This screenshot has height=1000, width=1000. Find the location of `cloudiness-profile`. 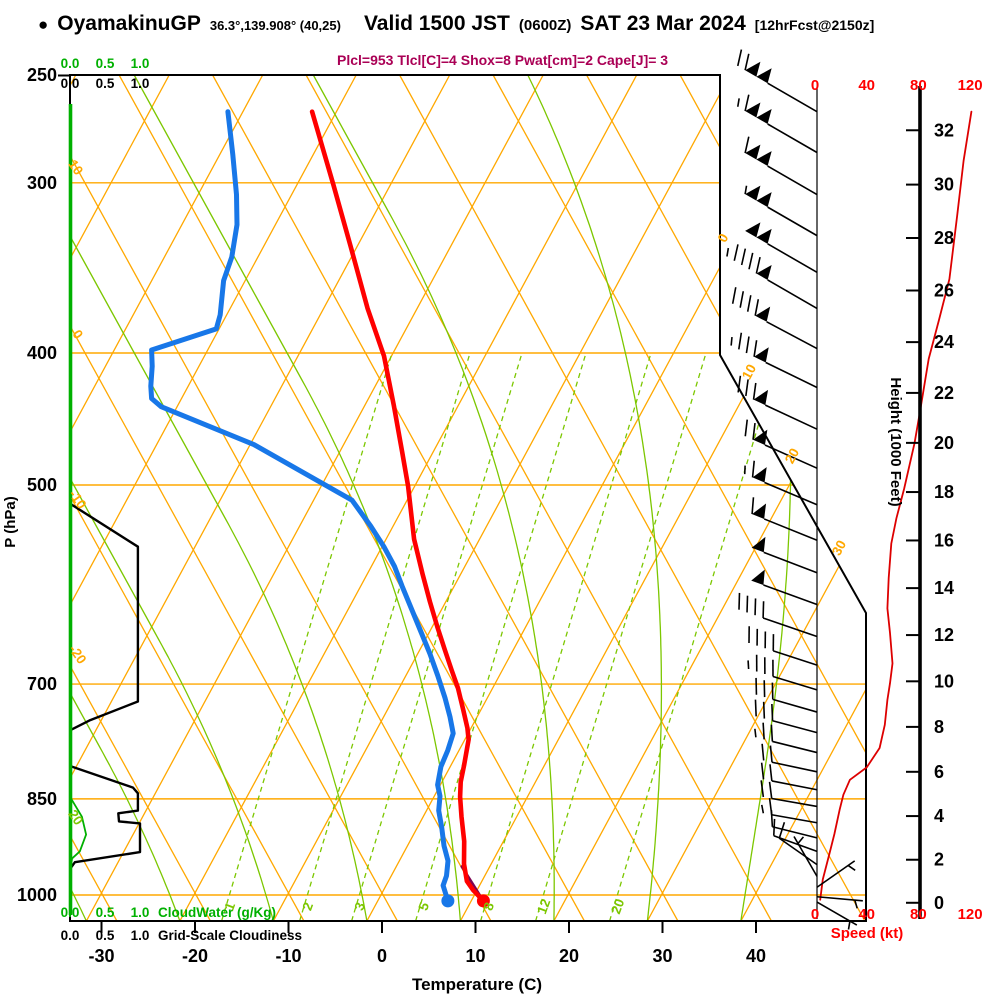

cloudiness-profile is located at coordinates (106, 692).